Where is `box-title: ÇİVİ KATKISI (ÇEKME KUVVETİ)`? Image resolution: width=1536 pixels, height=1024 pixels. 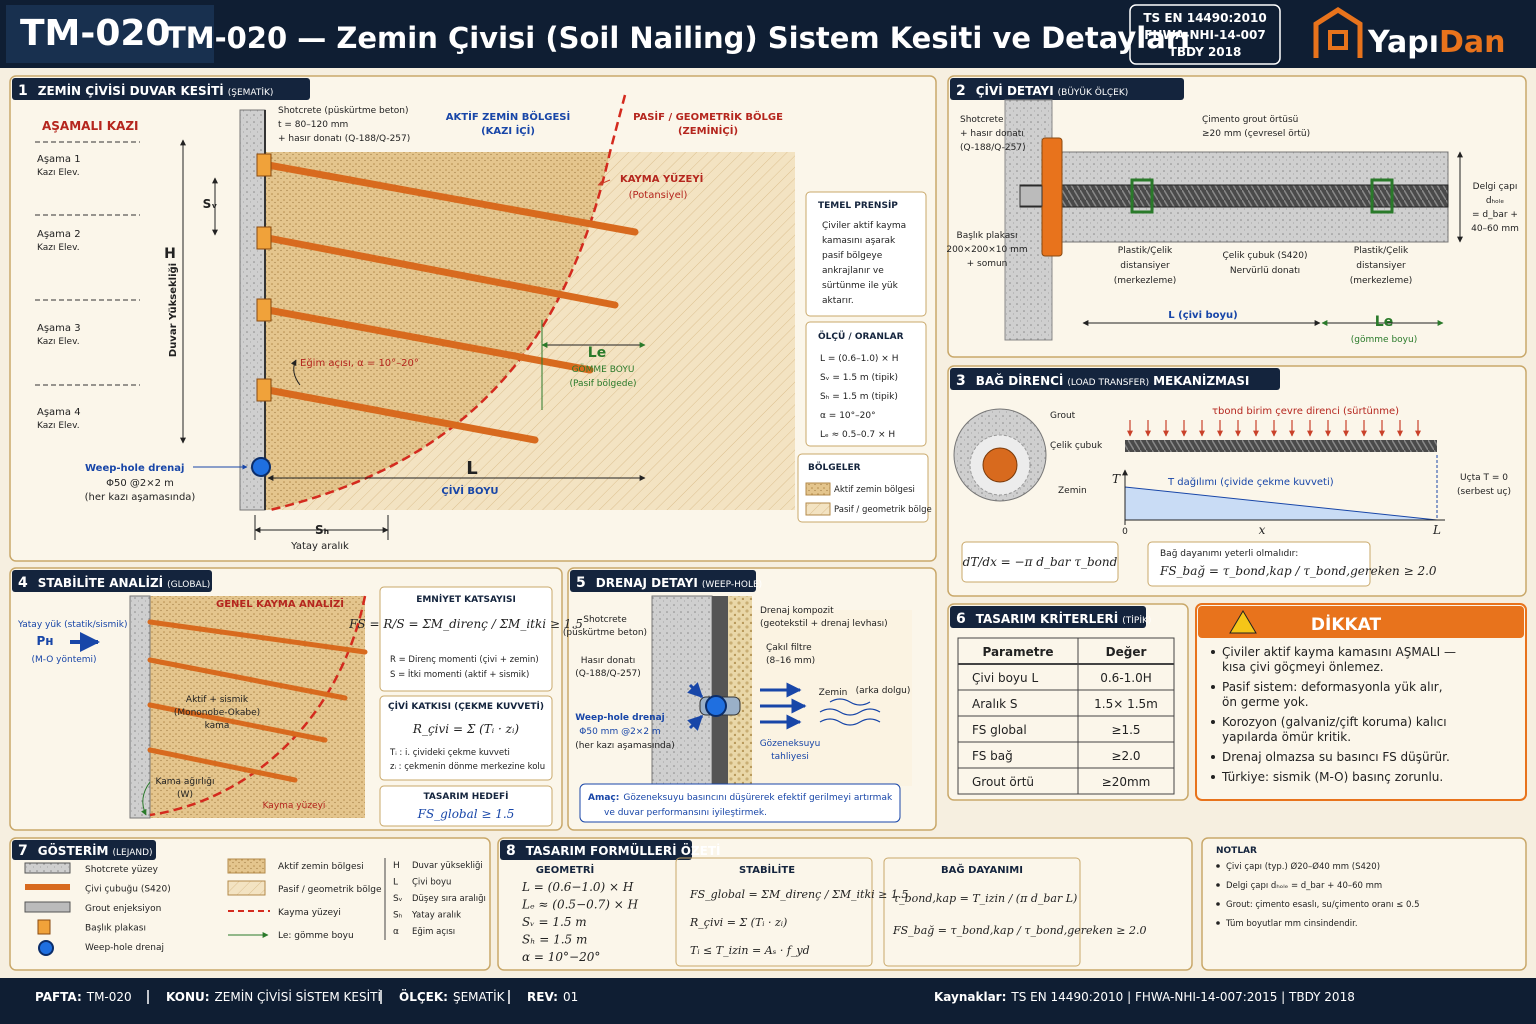 box-title: ÇİVİ KATKISI (ÇEKME KUVVETİ) is located at coordinates (466, 706).